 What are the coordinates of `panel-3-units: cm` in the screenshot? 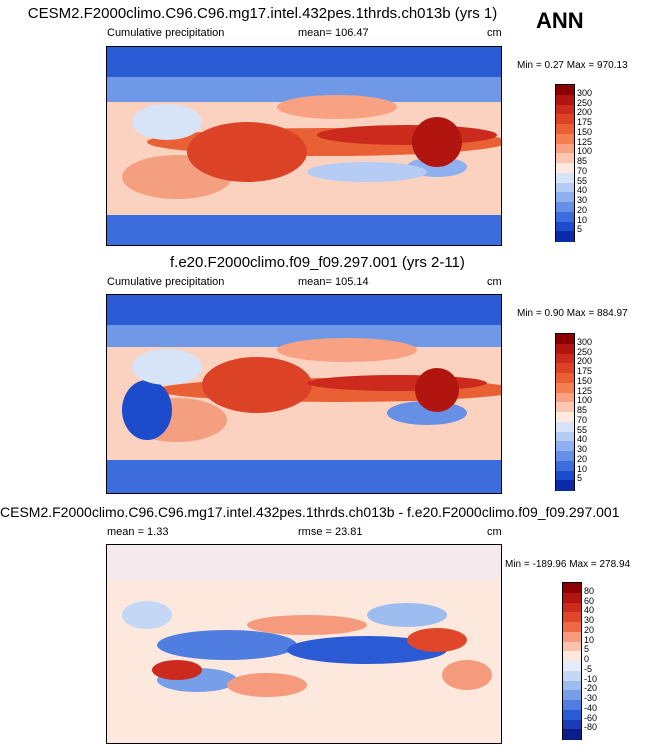 It's located at (494, 532).